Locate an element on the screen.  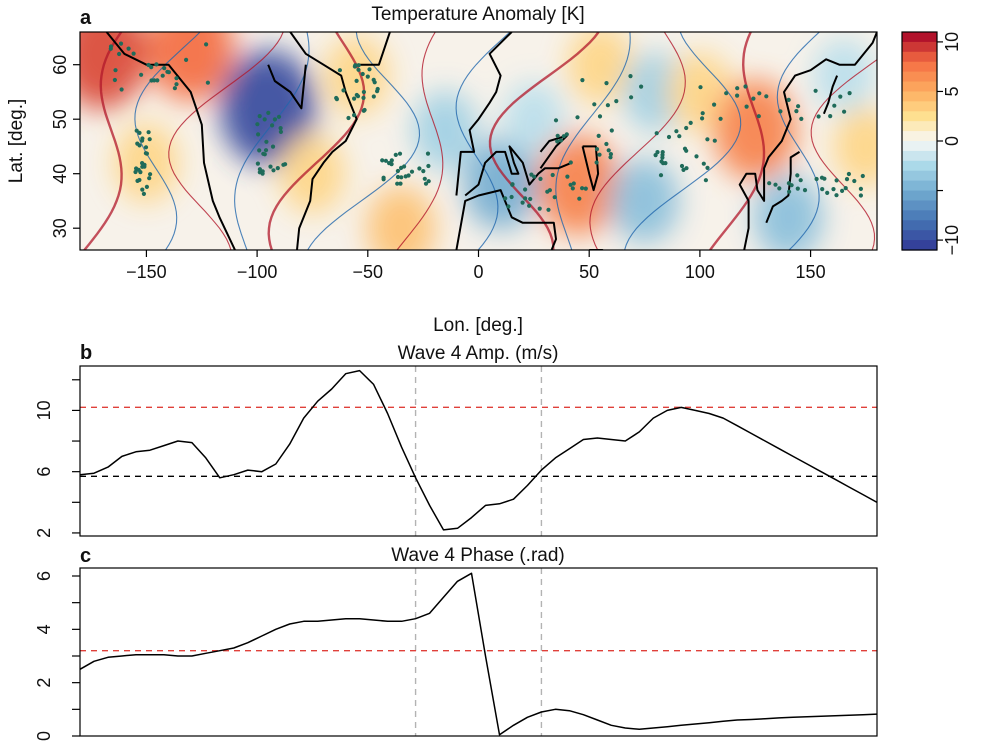
y-tick-label: 40 is located at coordinates (60, 174).